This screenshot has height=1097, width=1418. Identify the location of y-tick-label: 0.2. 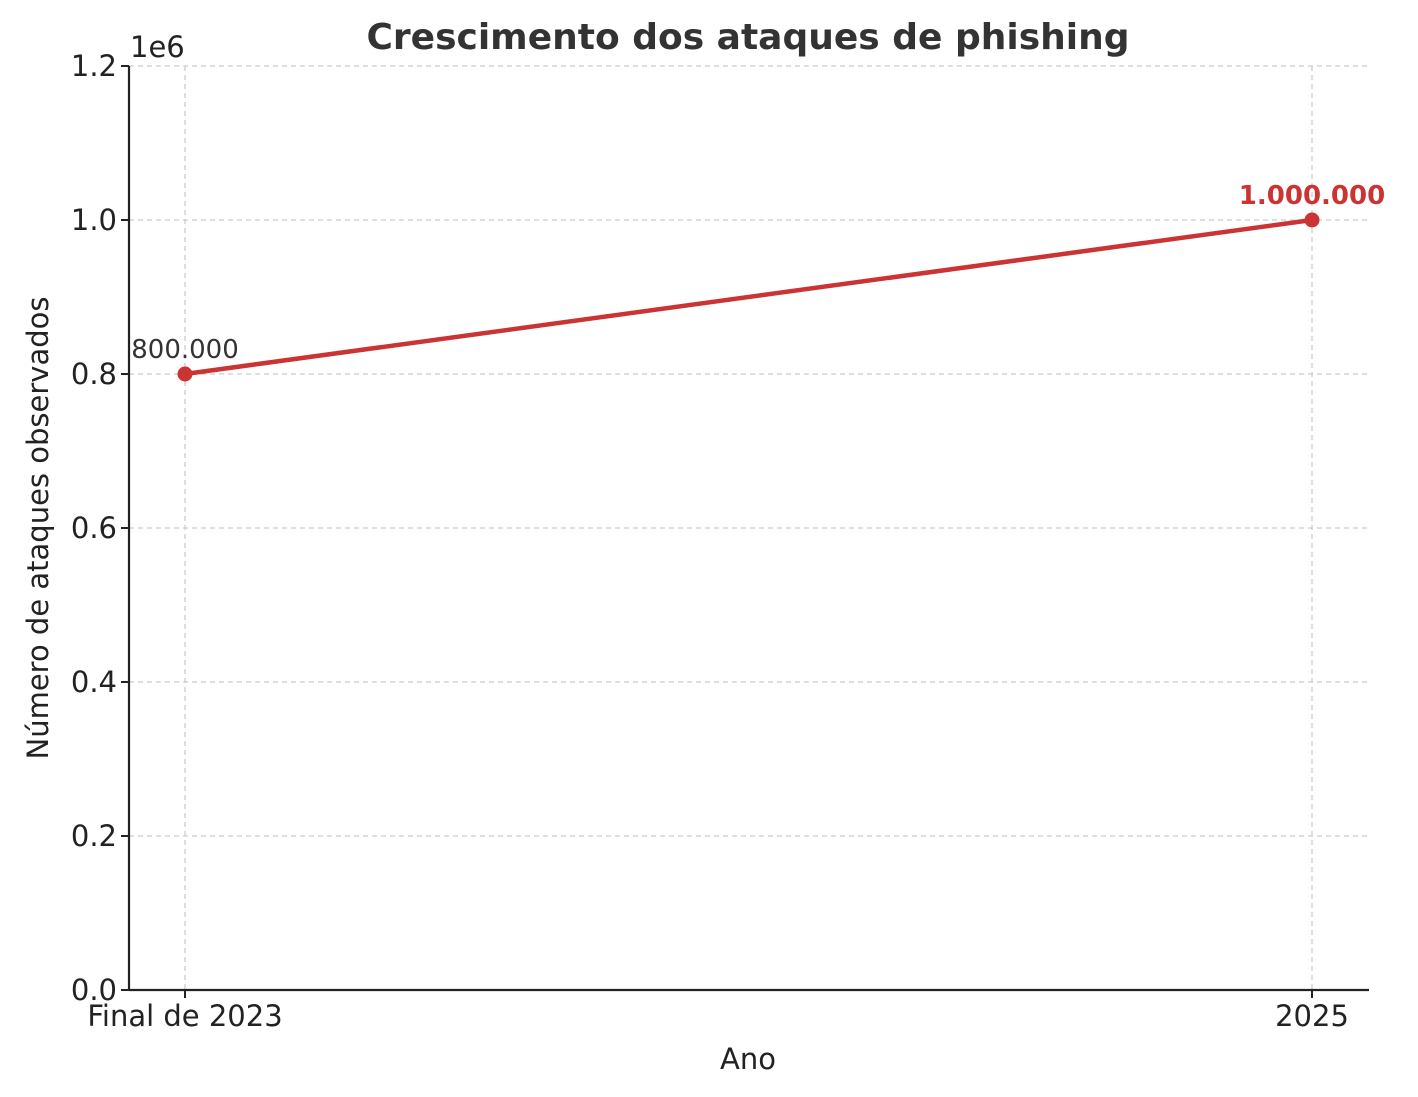
(94, 836).